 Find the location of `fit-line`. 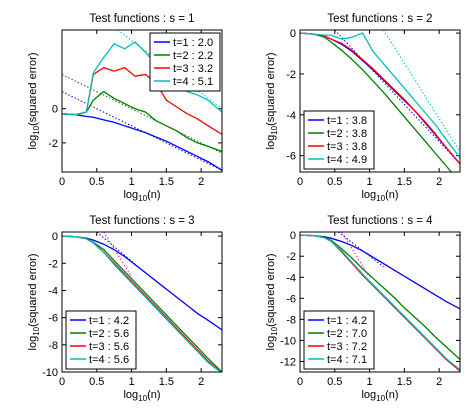

fit-line is located at coordinates (421, 91).